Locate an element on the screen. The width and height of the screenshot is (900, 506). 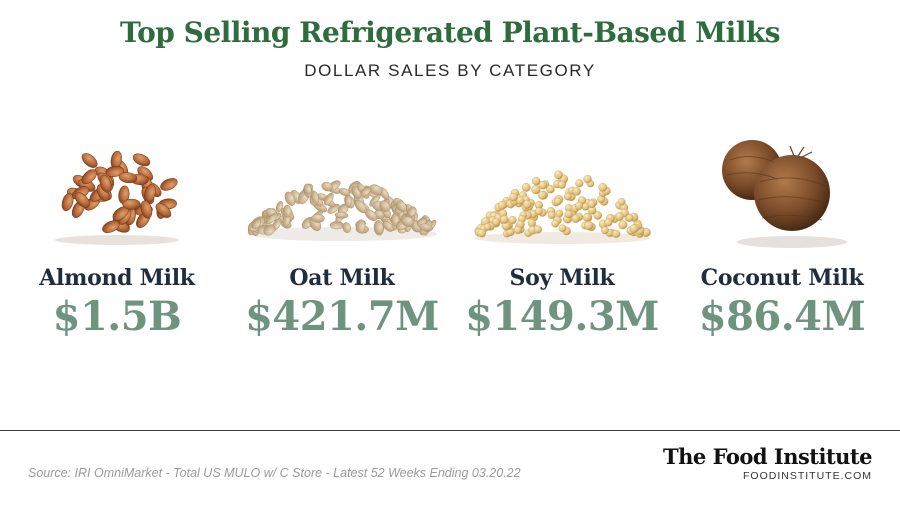
category-coconut: Coconut Milk $86.4M is located at coordinates (782, 235).